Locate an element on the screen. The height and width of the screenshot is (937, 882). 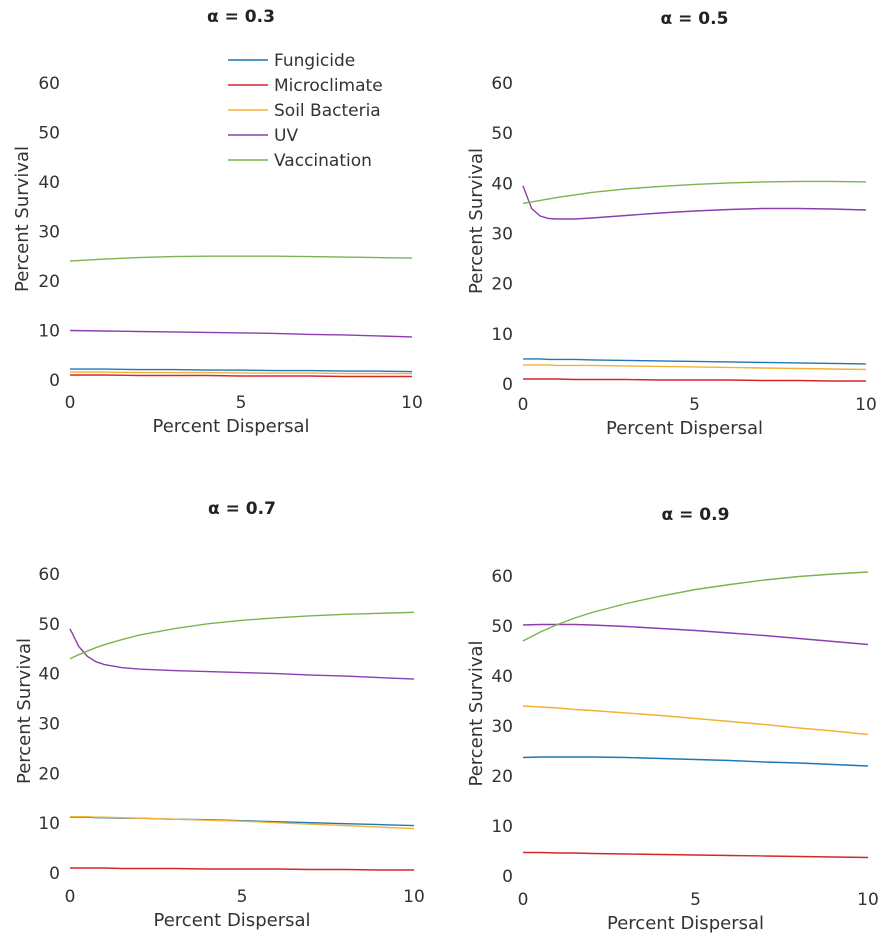
legend-entry: Fungicide is located at coordinates (314, 61).